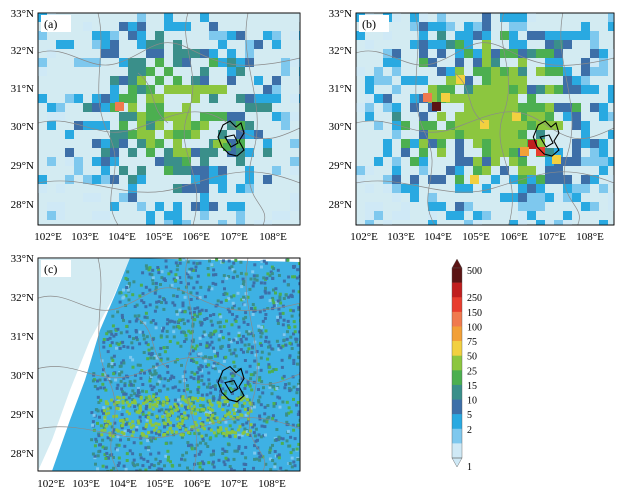 The width and height of the screenshot is (626, 495). What do you see at coordinates (469, 430) in the screenshot?
I see `colorbar-label: 2` at bounding box center [469, 430].